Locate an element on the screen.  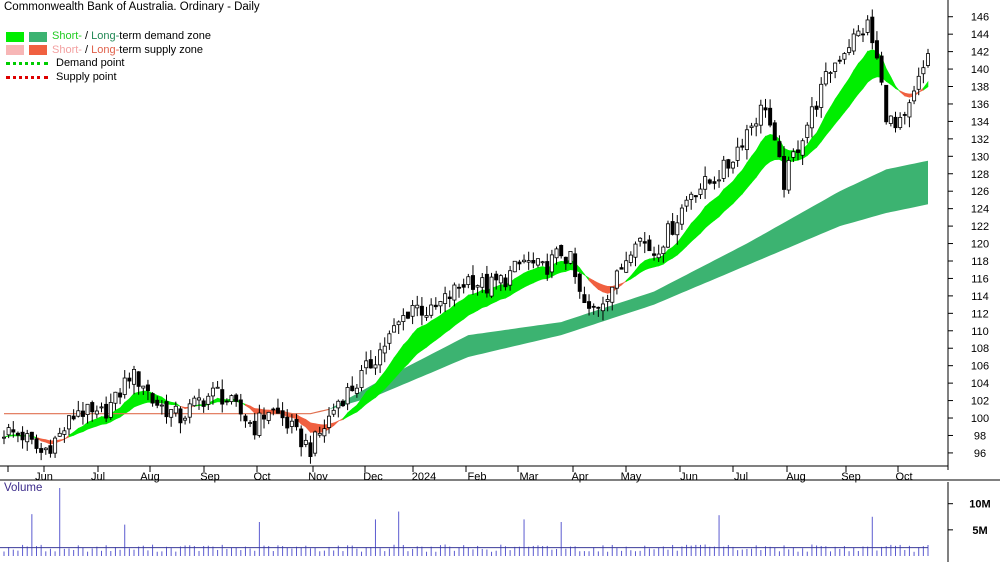
legend-demand-rest: term demand zone is located at coordinates (165, 36).